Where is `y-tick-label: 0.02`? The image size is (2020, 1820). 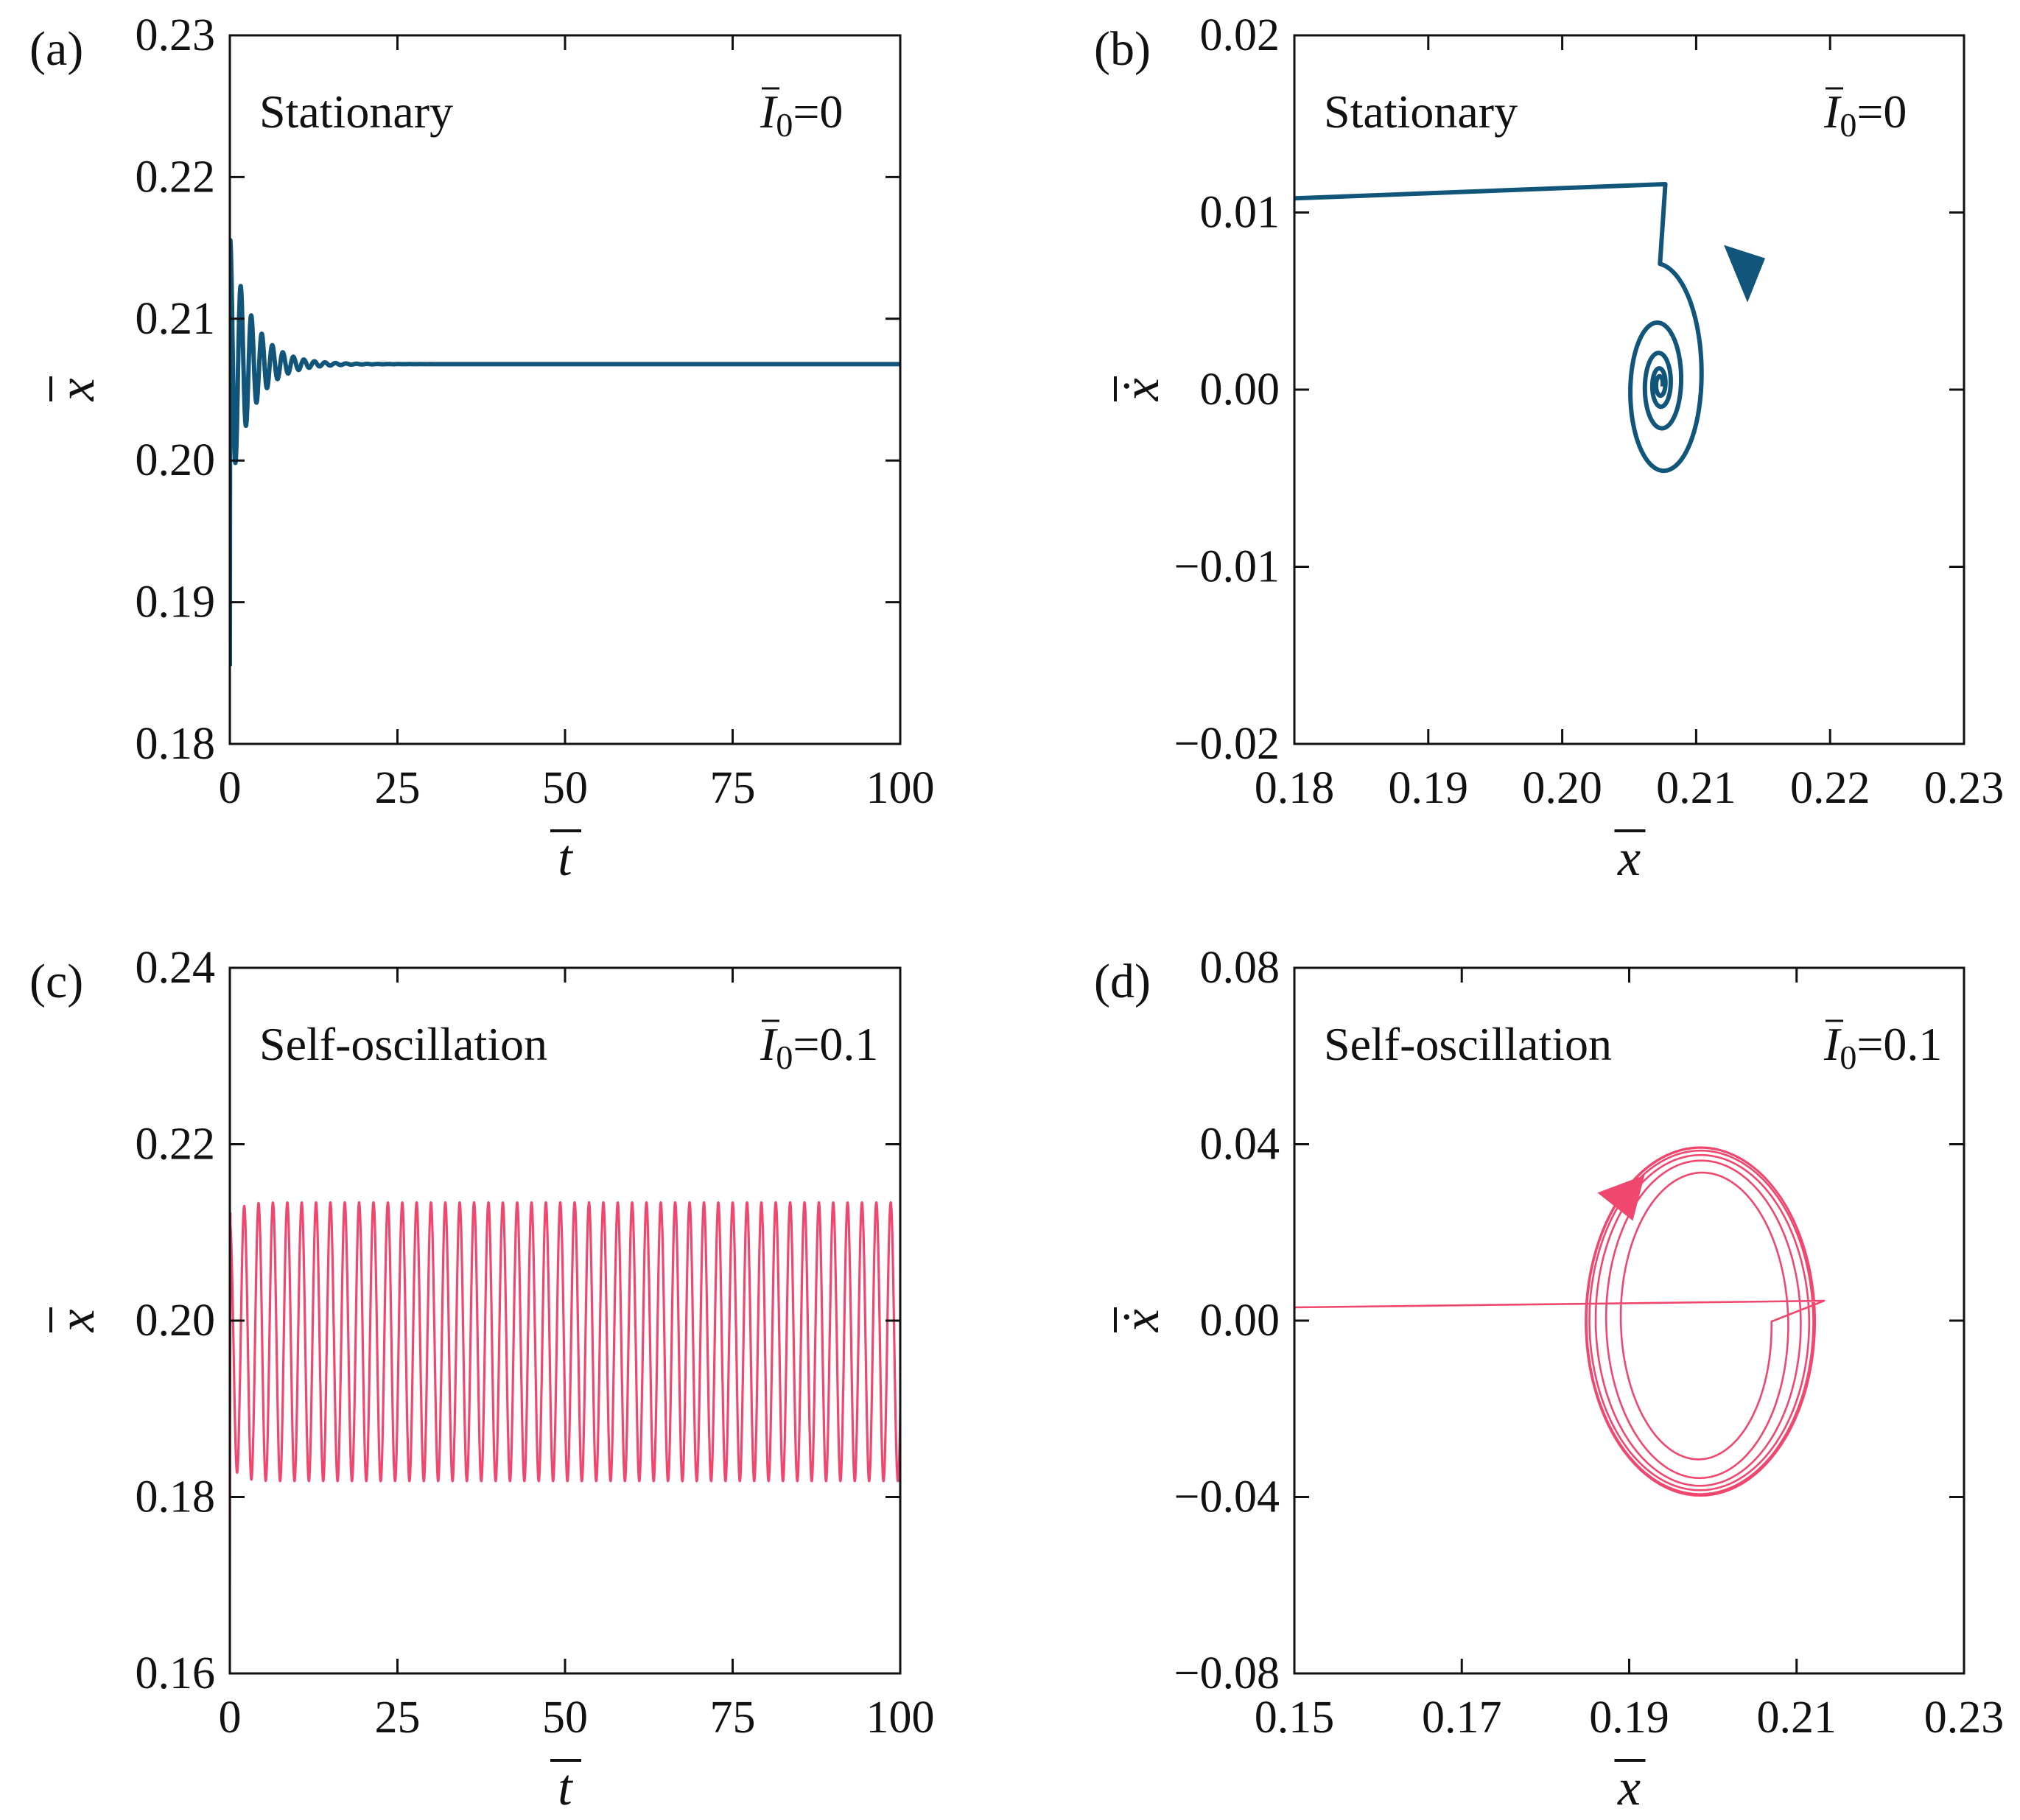
y-tick-label: 0.02 is located at coordinates (1240, 35).